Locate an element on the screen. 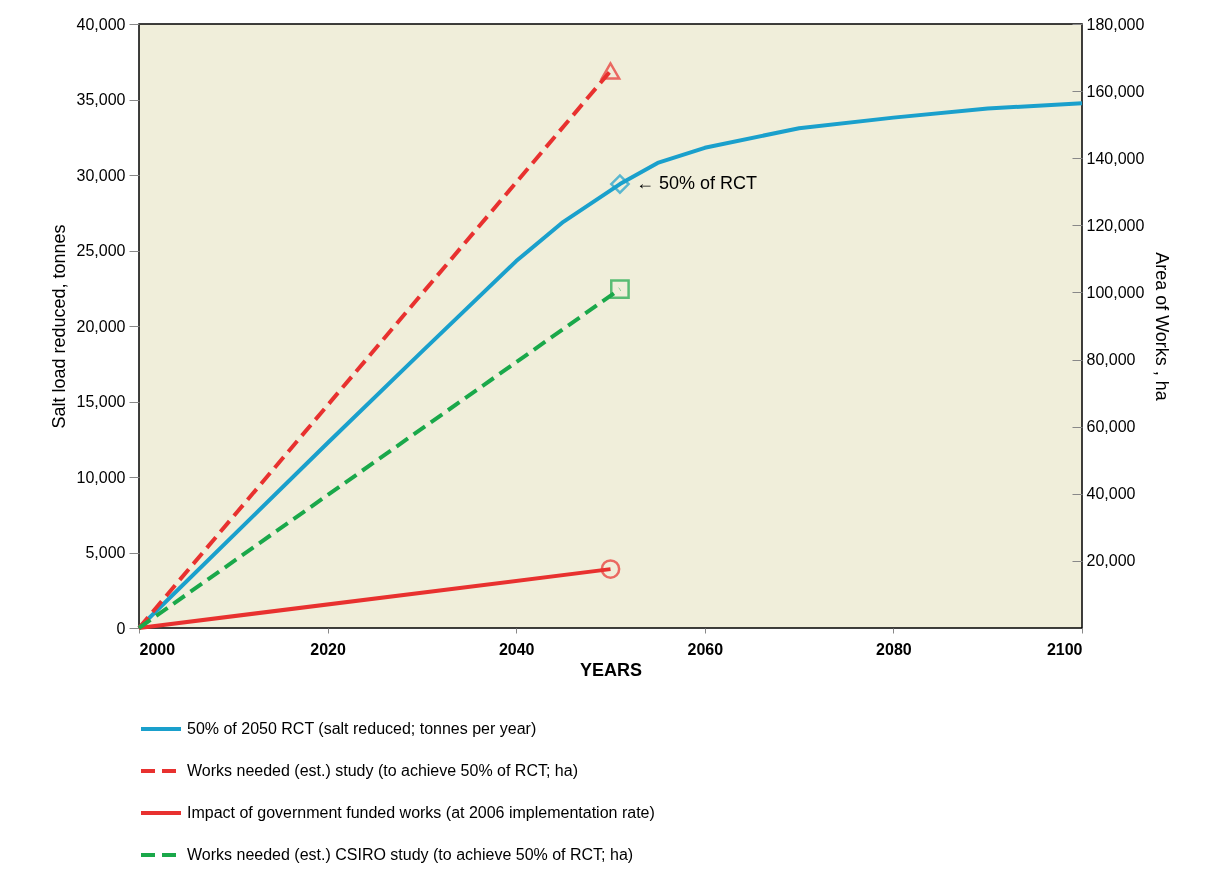 Image resolution: width=1222 pixels, height=888 pixels. y2-tick-label: 60,000 is located at coordinates (1111, 427).